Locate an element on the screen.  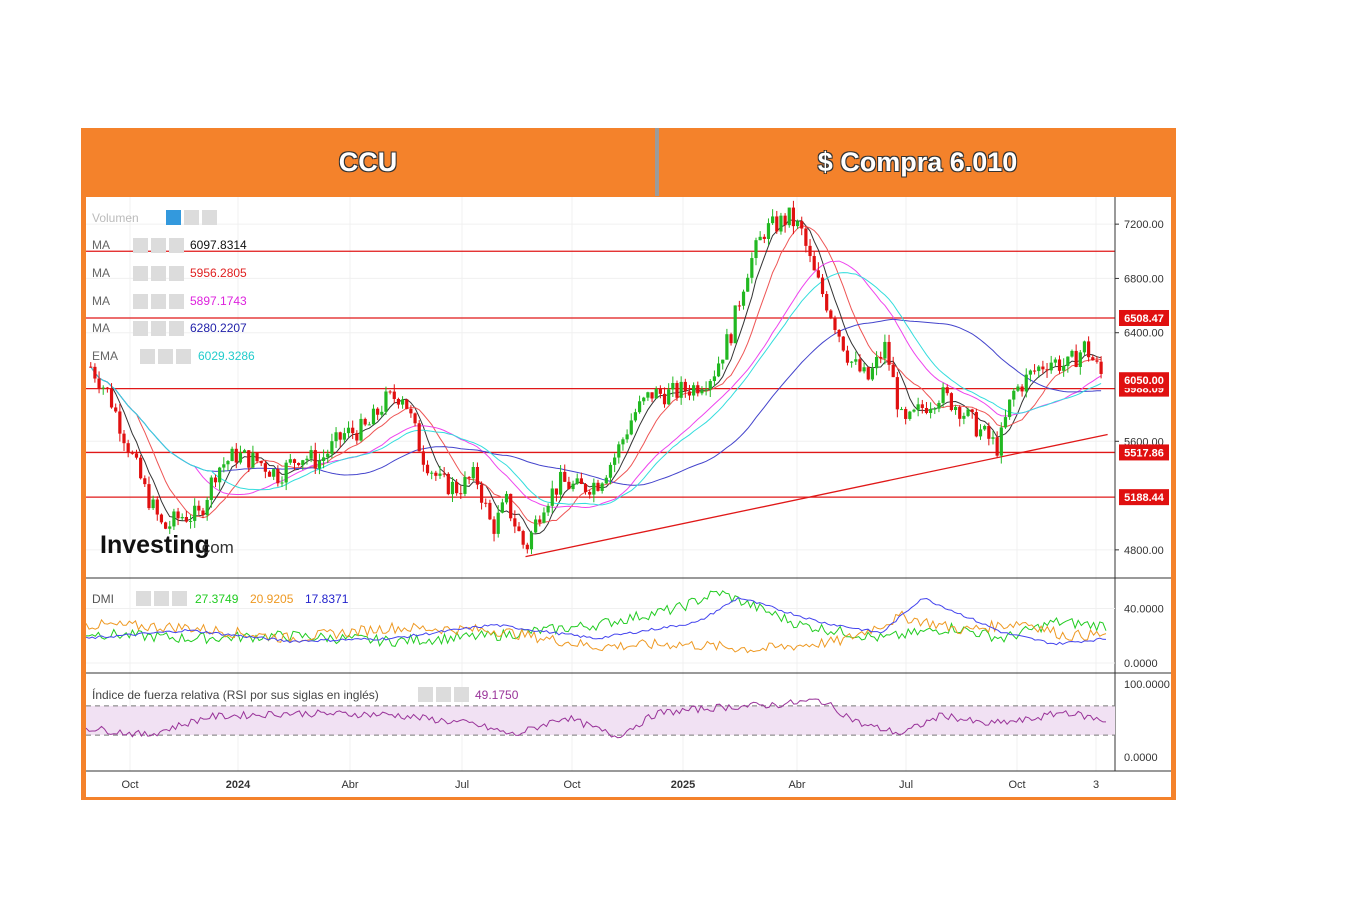
last-price-tag-bg is located at coordinates (1144, 380).